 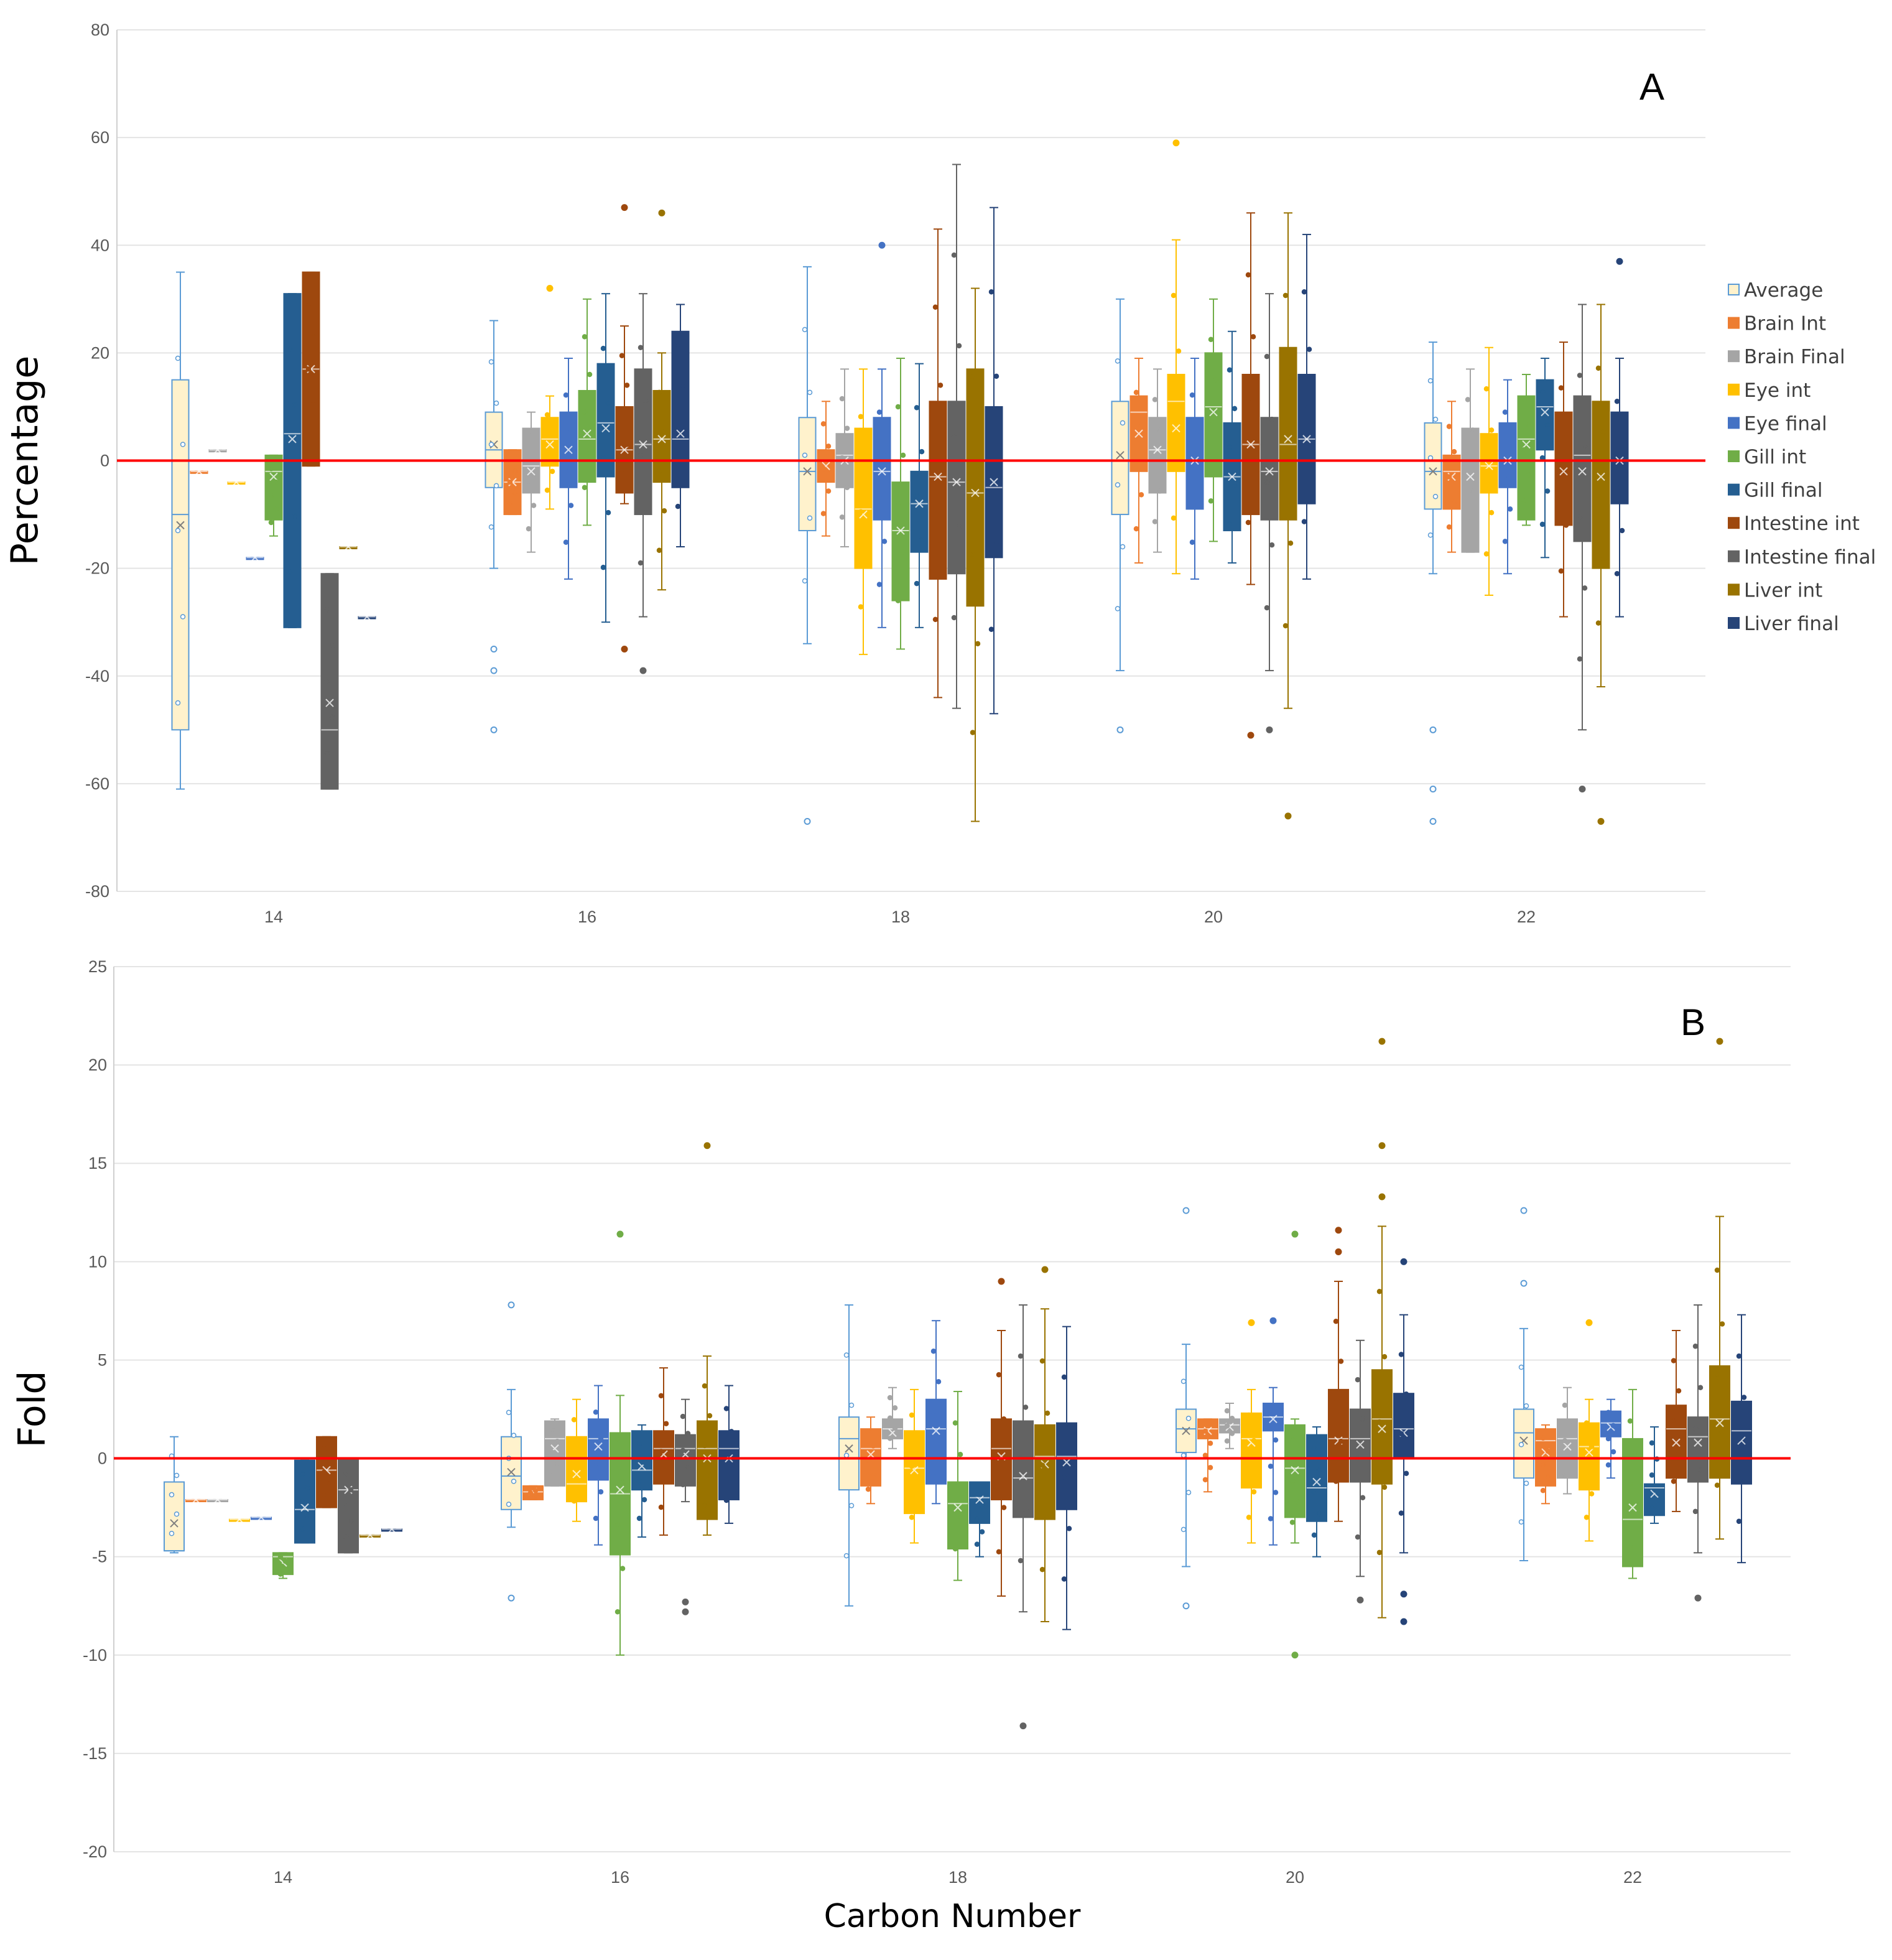 I want to click on y-tick-label: -40, so click(x=97, y=676).